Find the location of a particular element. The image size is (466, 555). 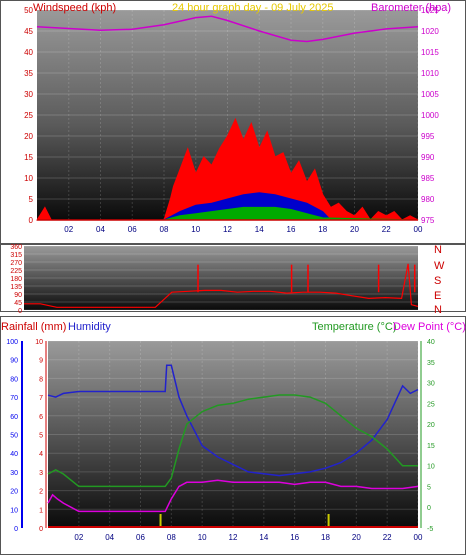

humidity-y-tick-label: 50 is located at coordinates (14, 436).